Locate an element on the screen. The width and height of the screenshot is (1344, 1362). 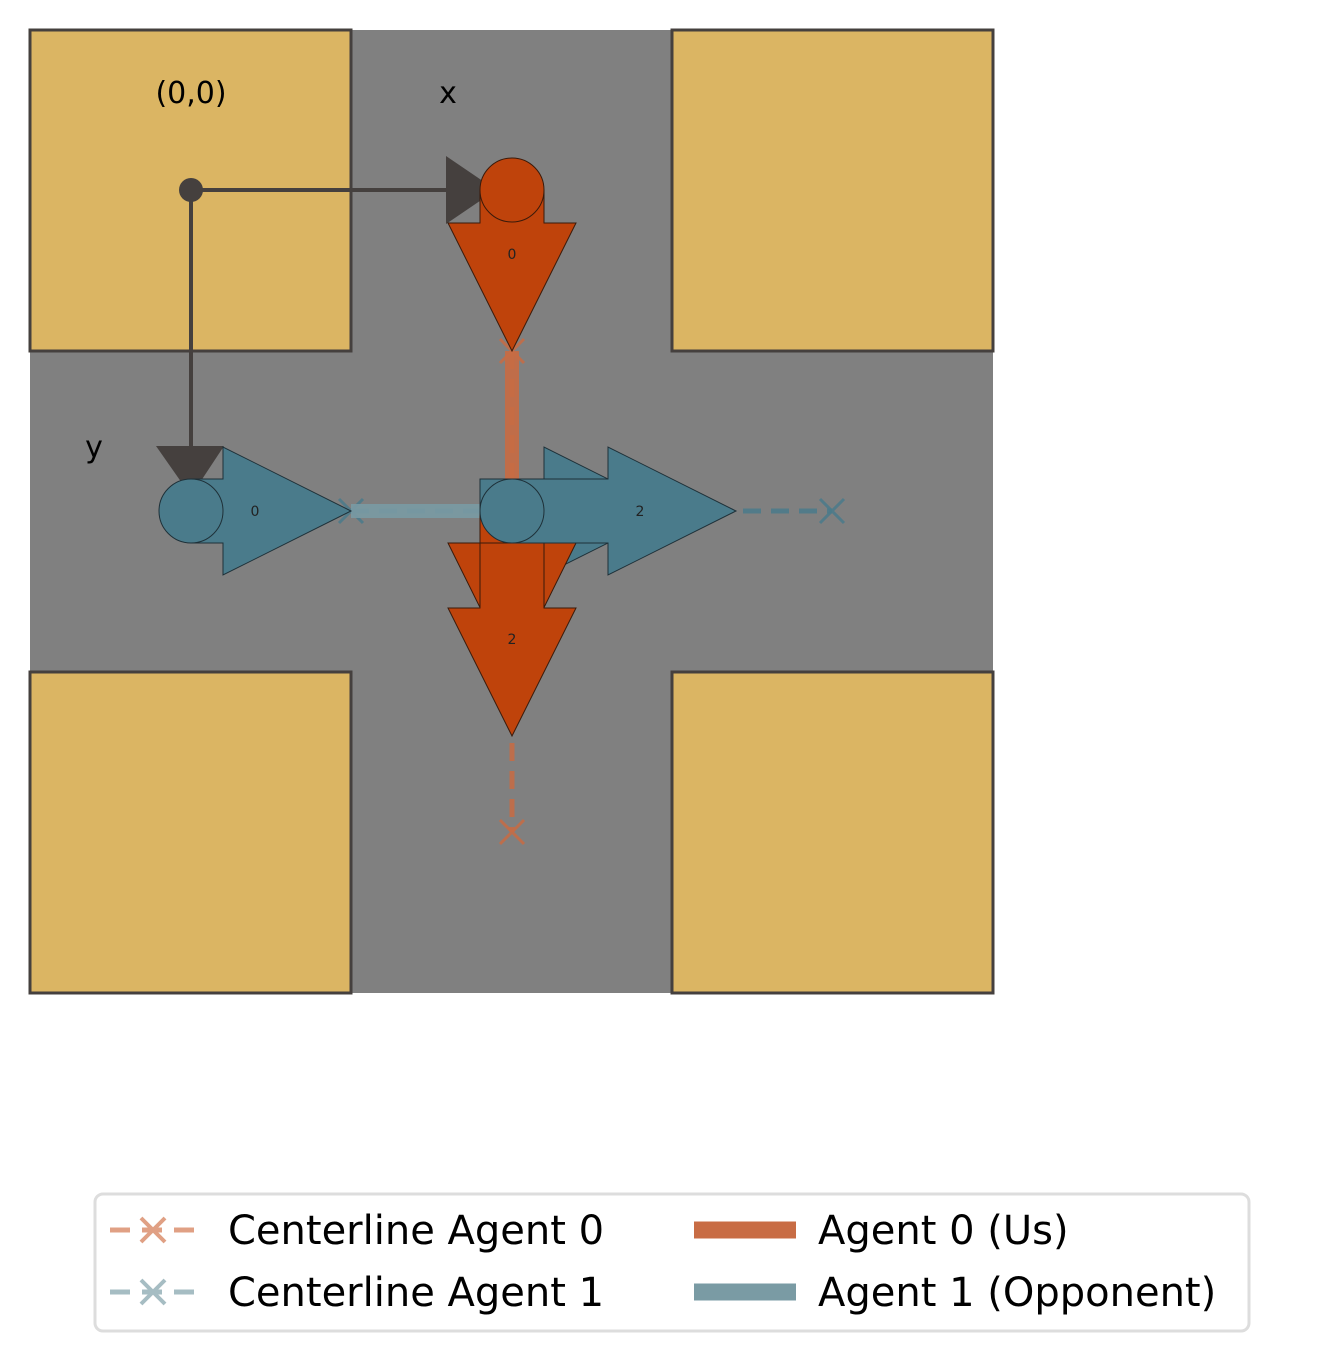
legend-label-agent-1: Agent 1 (Opponent) is located at coordinates (1017, 1293).